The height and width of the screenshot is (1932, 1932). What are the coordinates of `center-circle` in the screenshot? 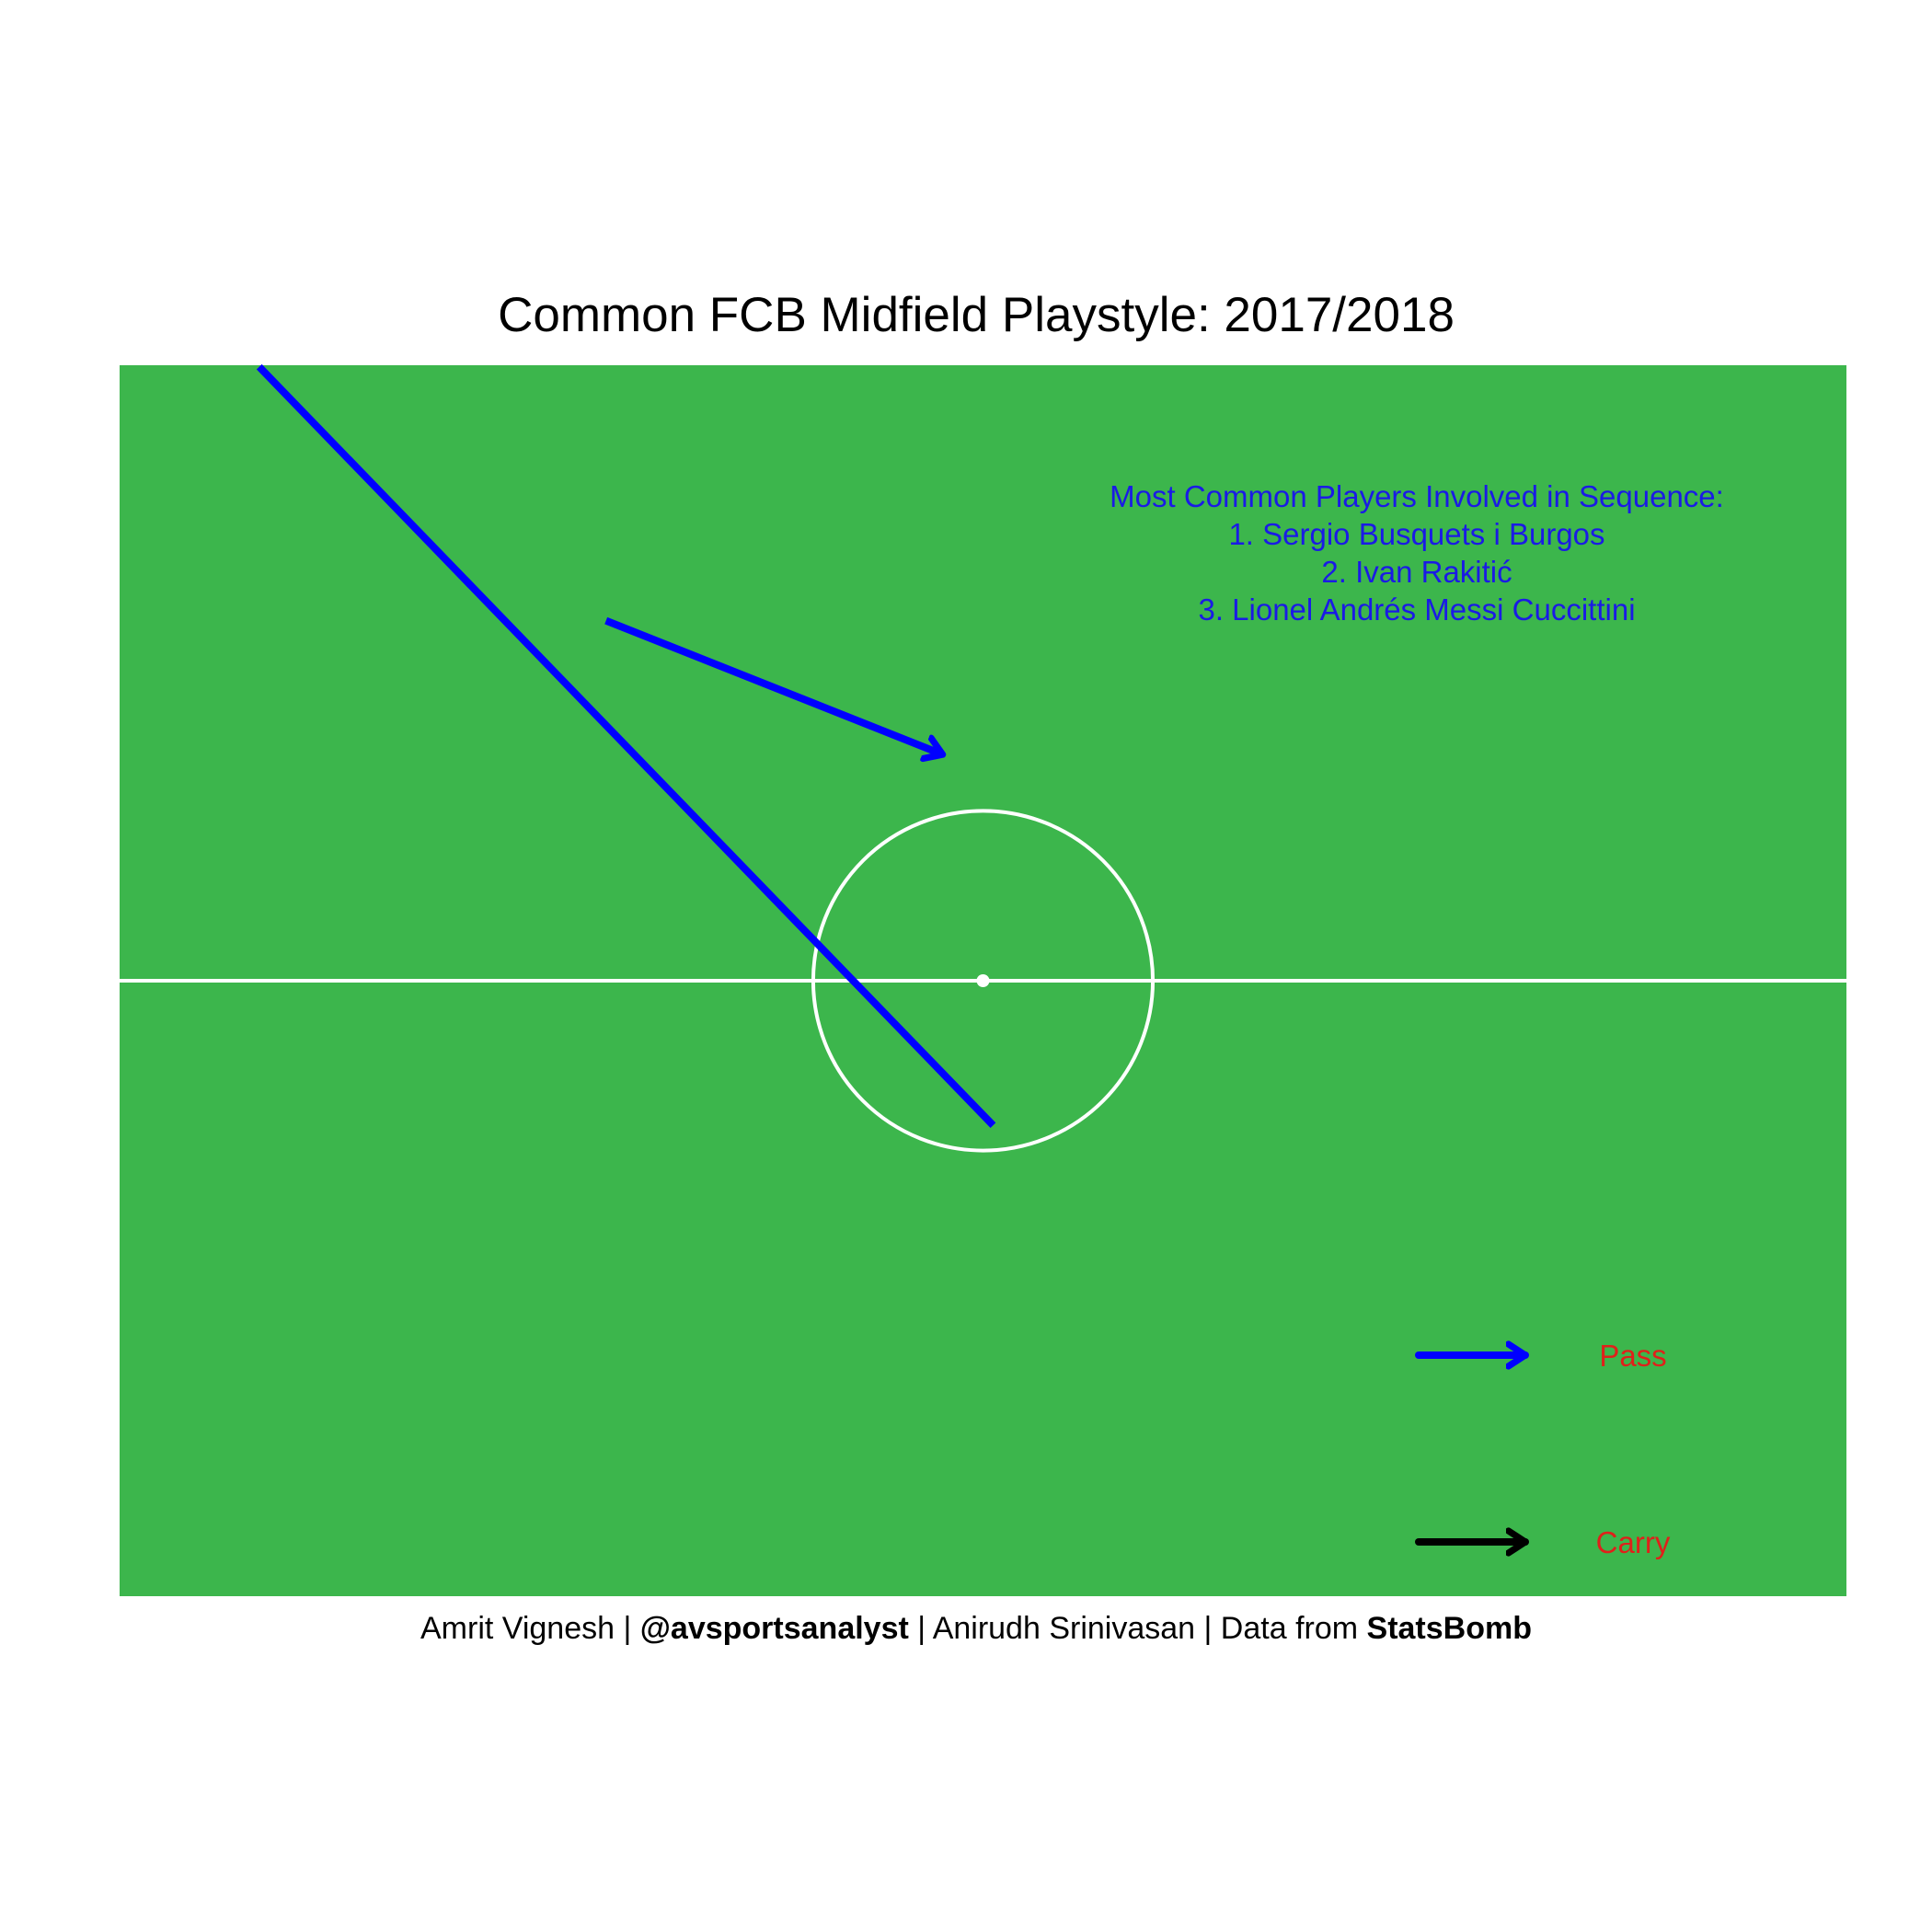 It's located at (983, 981).